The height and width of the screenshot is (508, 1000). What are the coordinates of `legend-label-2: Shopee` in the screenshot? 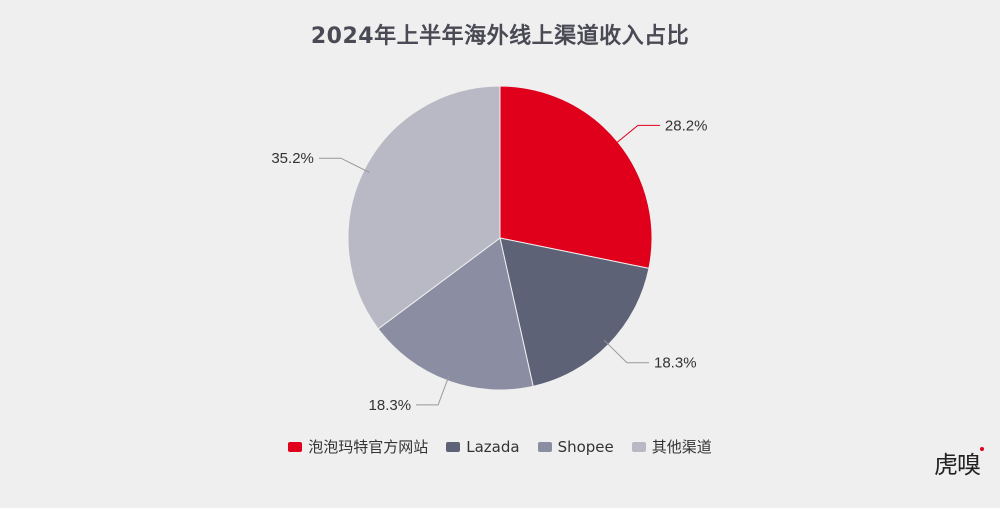 It's located at (585, 446).